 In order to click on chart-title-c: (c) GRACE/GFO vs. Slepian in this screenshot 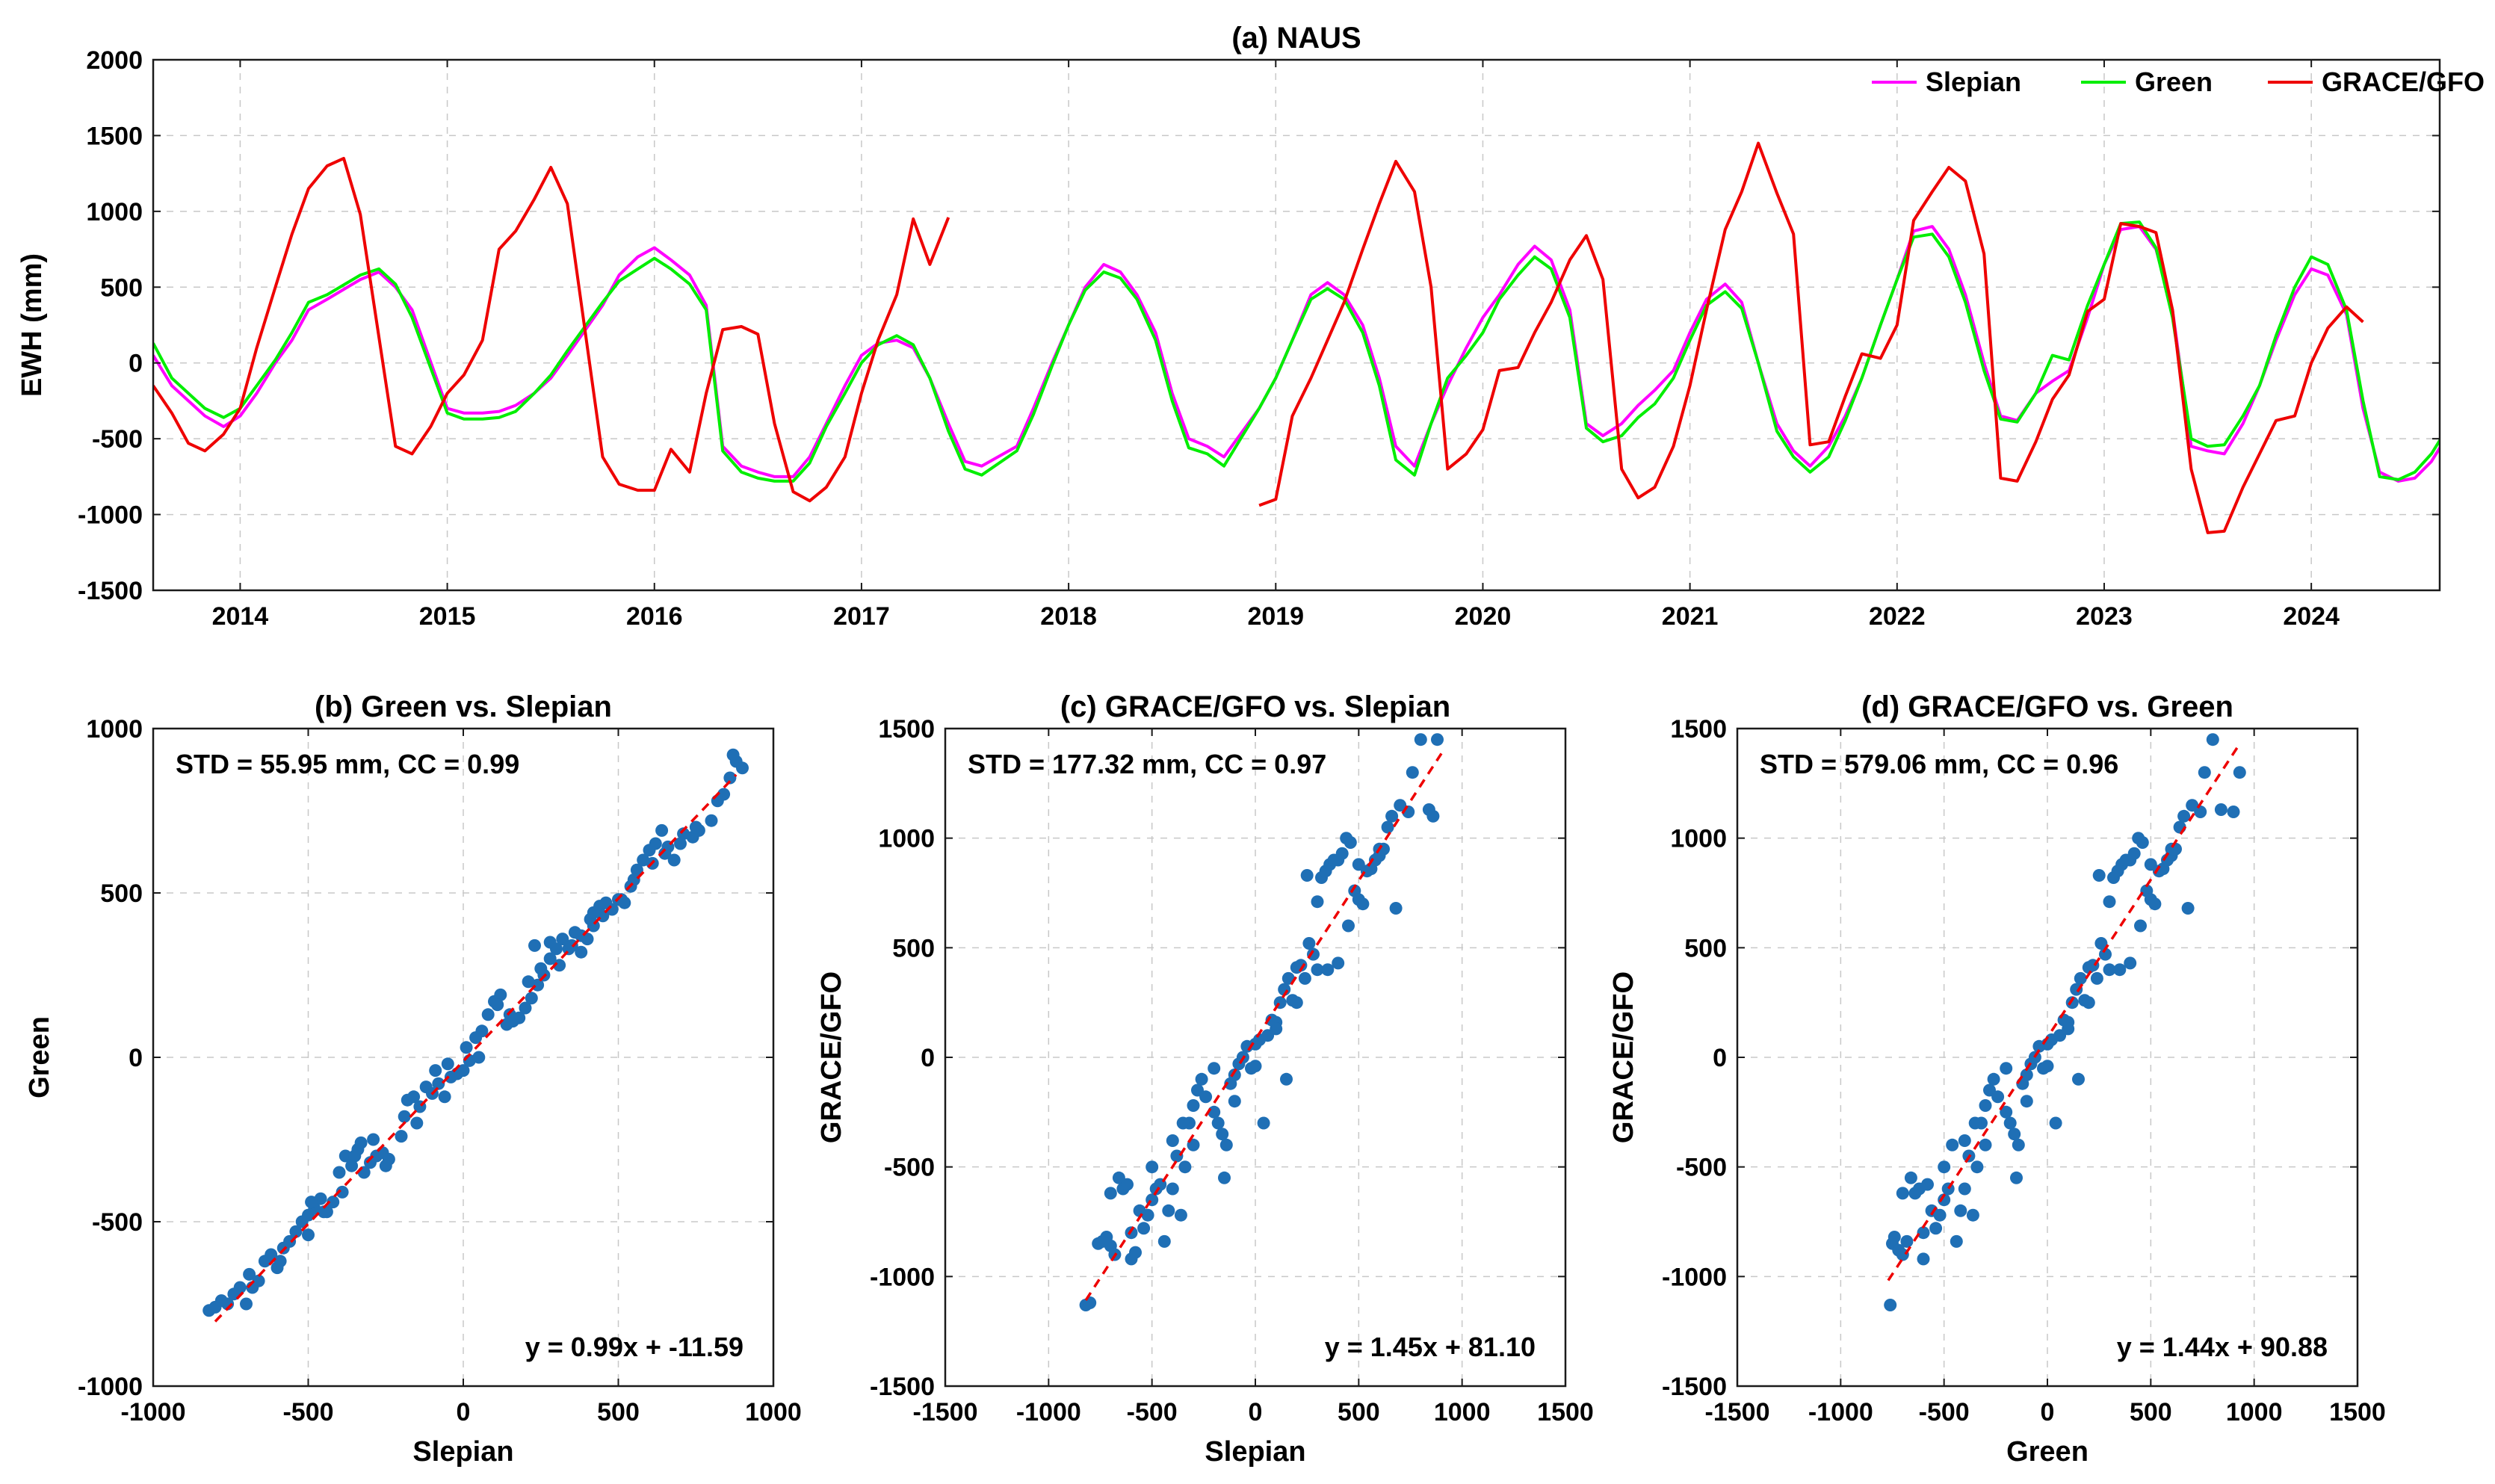, I will do `click(1255, 707)`.